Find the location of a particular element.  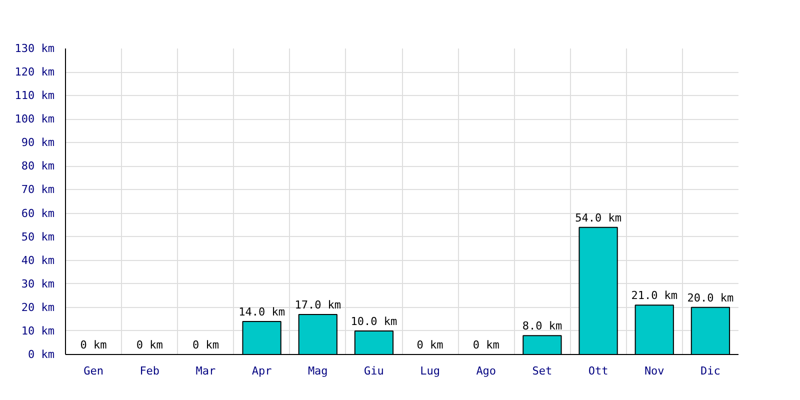

y-tick-label: 50 km is located at coordinates (38, 237).